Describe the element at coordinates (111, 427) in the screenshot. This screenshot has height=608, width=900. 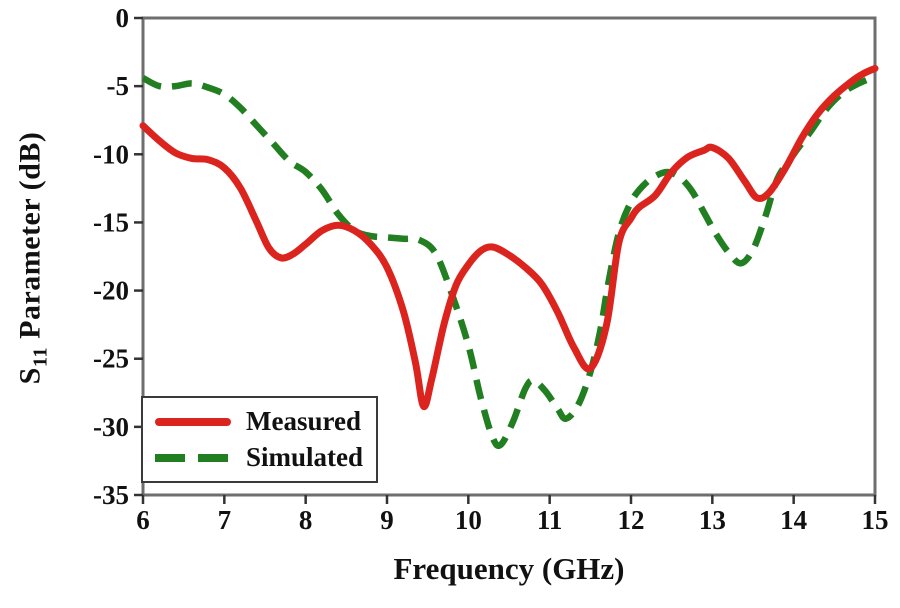
I see `y-tick-label: -30` at that location.